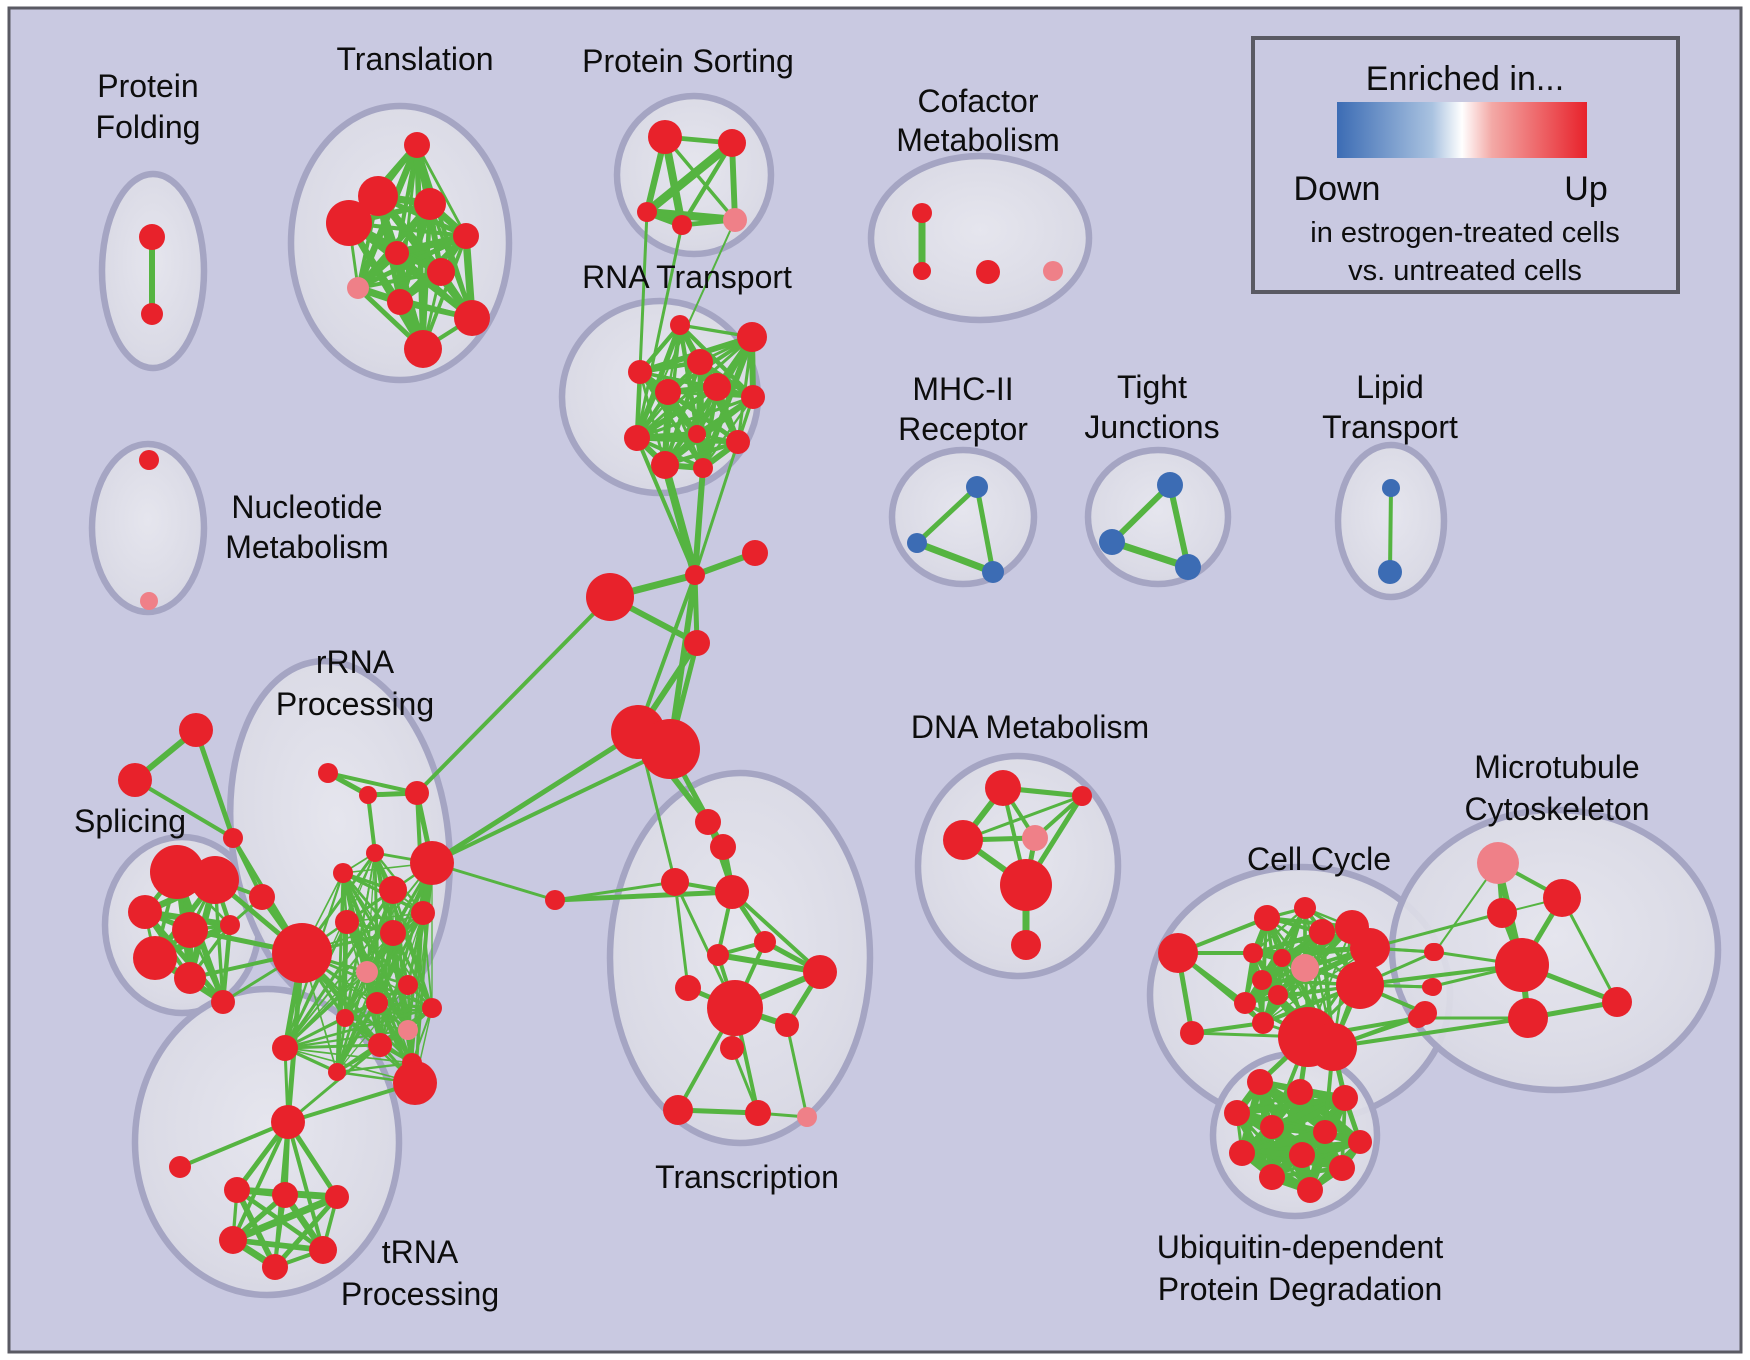 The height and width of the screenshot is (1360, 1750). What do you see at coordinates (414, 59) in the screenshot?
I see `cluster-label-translation: Translation` at bounding box center [414, 59].